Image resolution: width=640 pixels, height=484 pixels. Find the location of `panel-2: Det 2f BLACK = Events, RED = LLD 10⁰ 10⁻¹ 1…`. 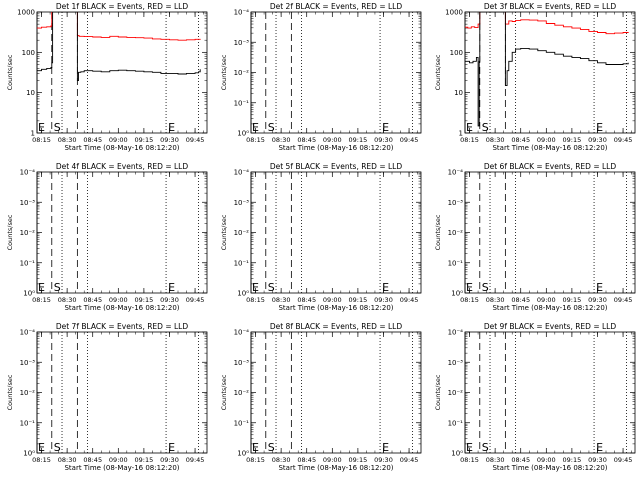

panel-2: Det 2f BLACK = Events, RED = LLD 10⁰ 10⁻¹ 1… is located at coordinates (321, 77).